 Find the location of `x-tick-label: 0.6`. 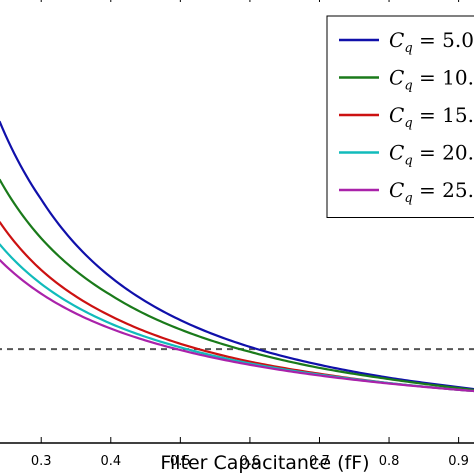

x-tick-label: 0.6 is located at coordinates (250, 461).